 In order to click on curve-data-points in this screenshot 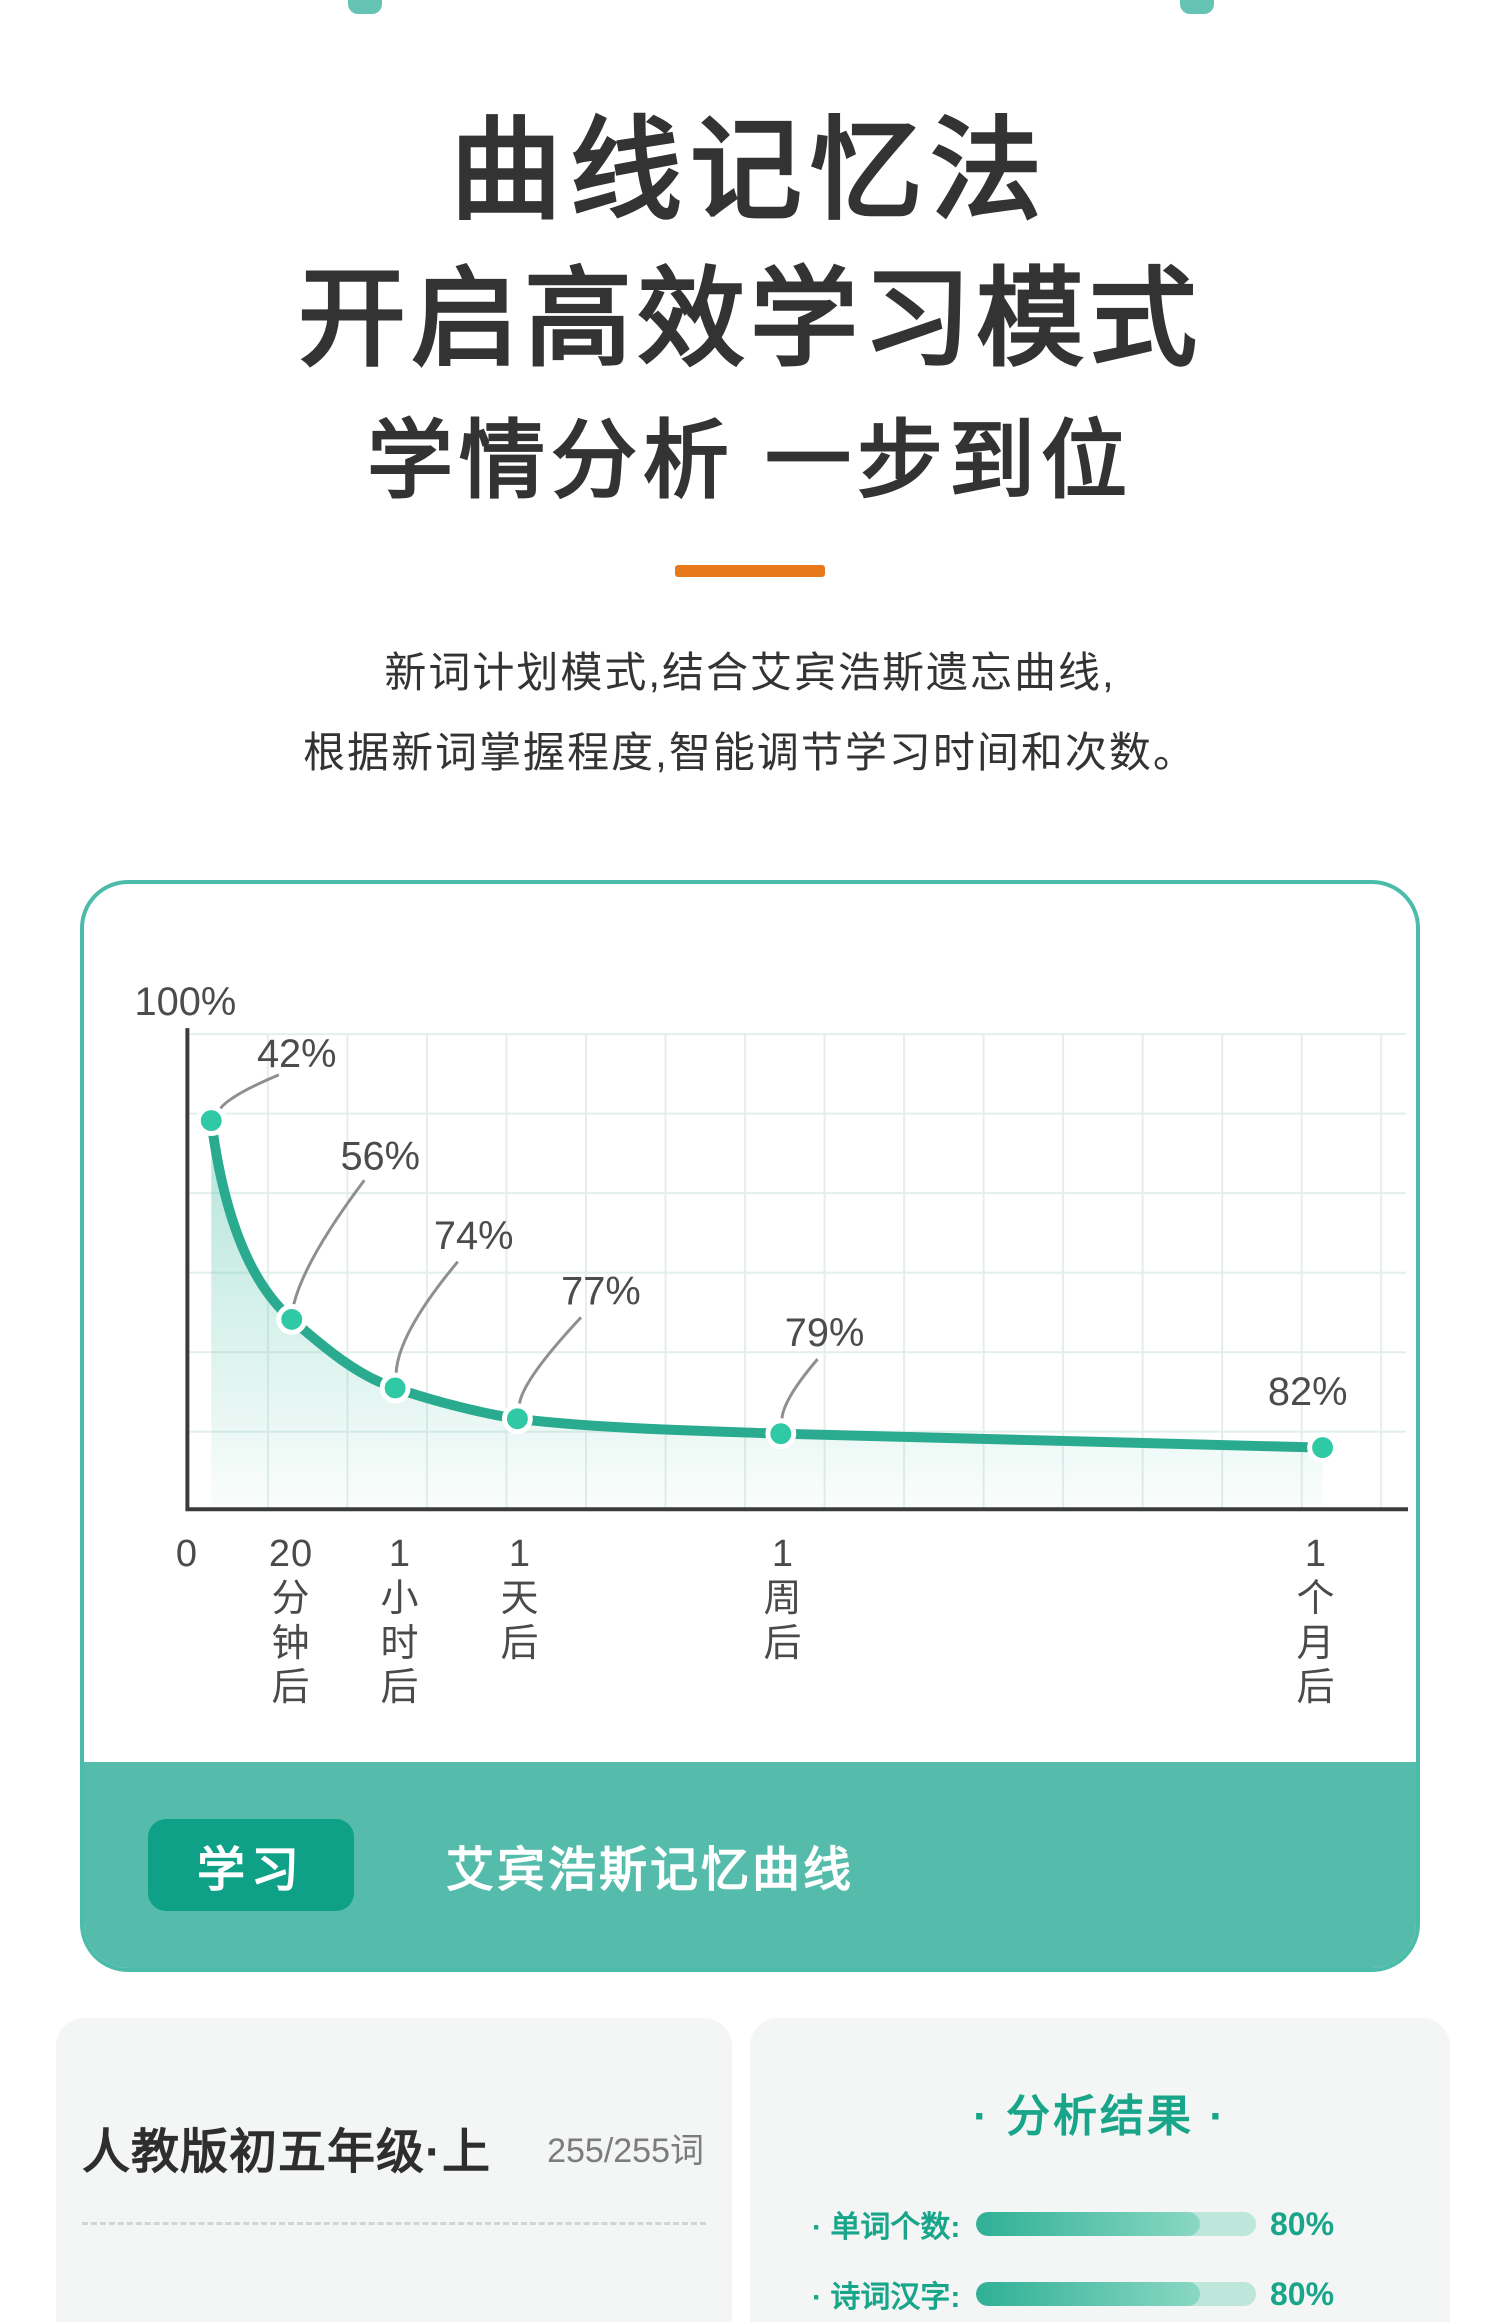, I will do `click(766, 1284)`.